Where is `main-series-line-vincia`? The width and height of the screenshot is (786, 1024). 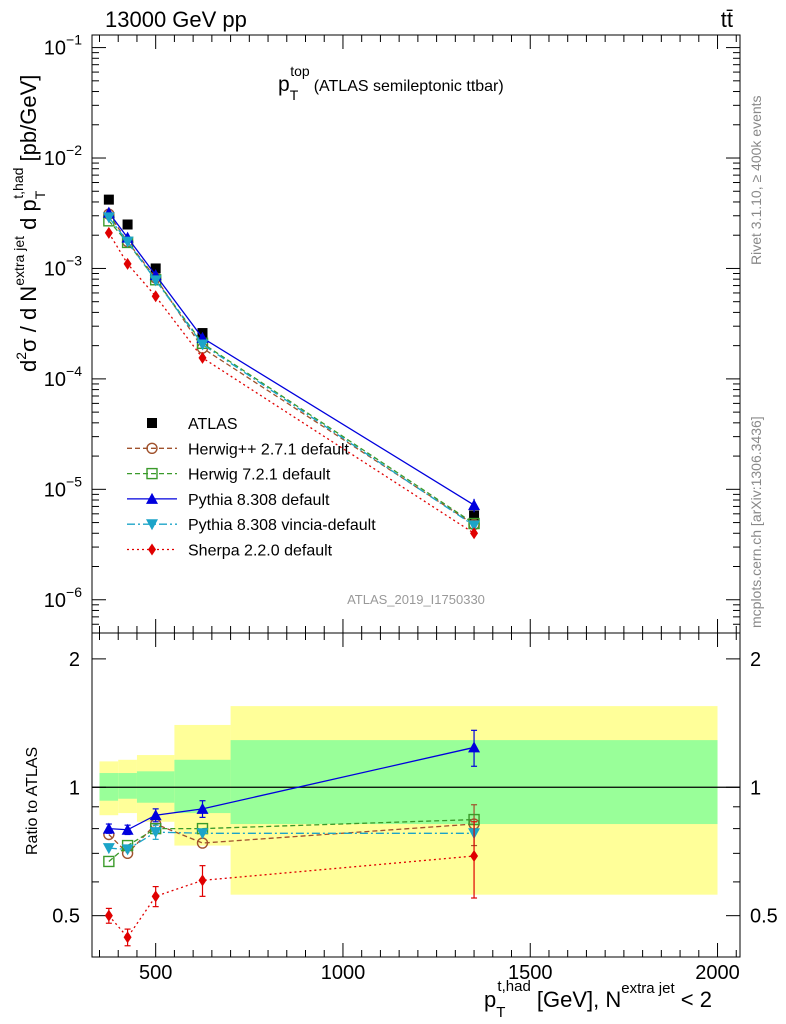
main-series-line-vincia is located at coordinates (291, 371).